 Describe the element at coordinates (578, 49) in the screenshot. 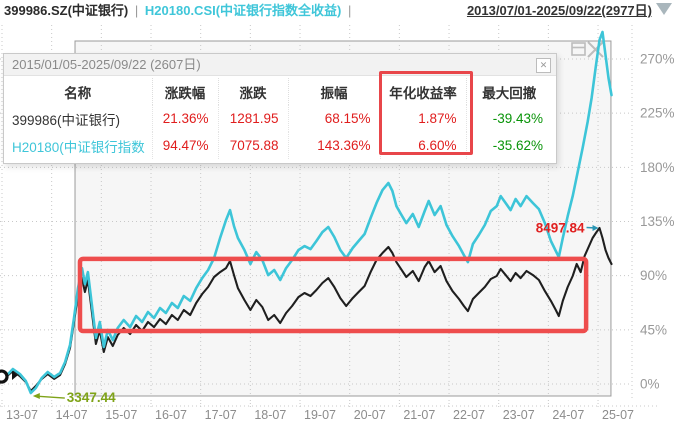

I see `window-icon` at that location.